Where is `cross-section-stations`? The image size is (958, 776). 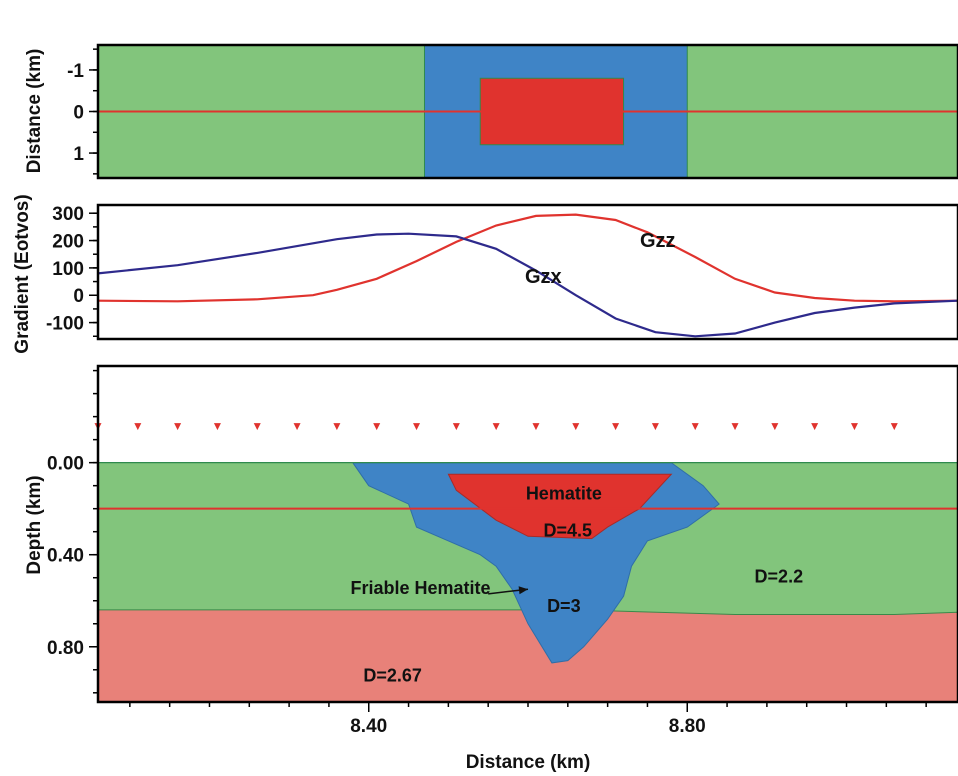
cross-section-stations is located at coordinates (496, 427).